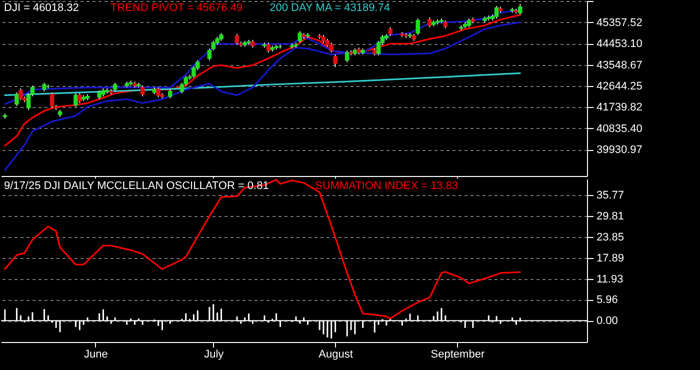 The width and height of the screenshot is (700, 370). I want to click on x-tick-label: September, so click(457, 354).